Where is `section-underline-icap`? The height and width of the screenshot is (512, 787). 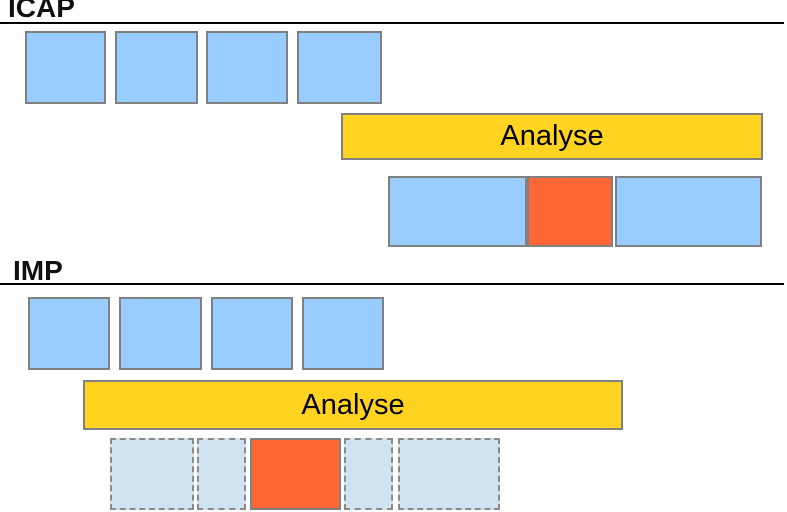 section-underline-icap is located at coordinates (392, 23).